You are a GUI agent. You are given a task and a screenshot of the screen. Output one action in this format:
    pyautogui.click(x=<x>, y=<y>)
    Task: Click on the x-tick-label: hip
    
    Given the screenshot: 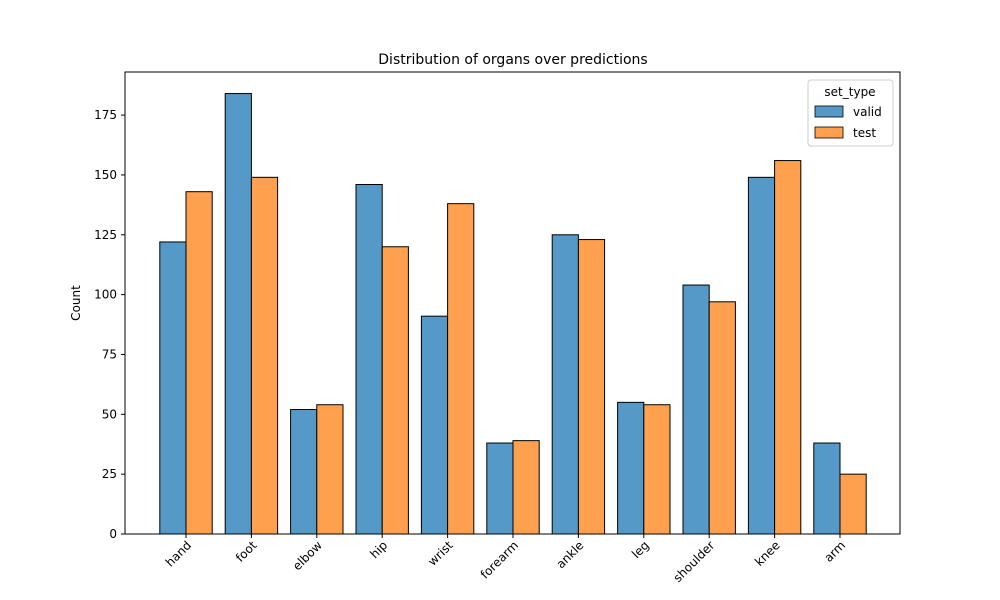 What is the action you would take?
    pyautogui.click(x=378, y=549)
    